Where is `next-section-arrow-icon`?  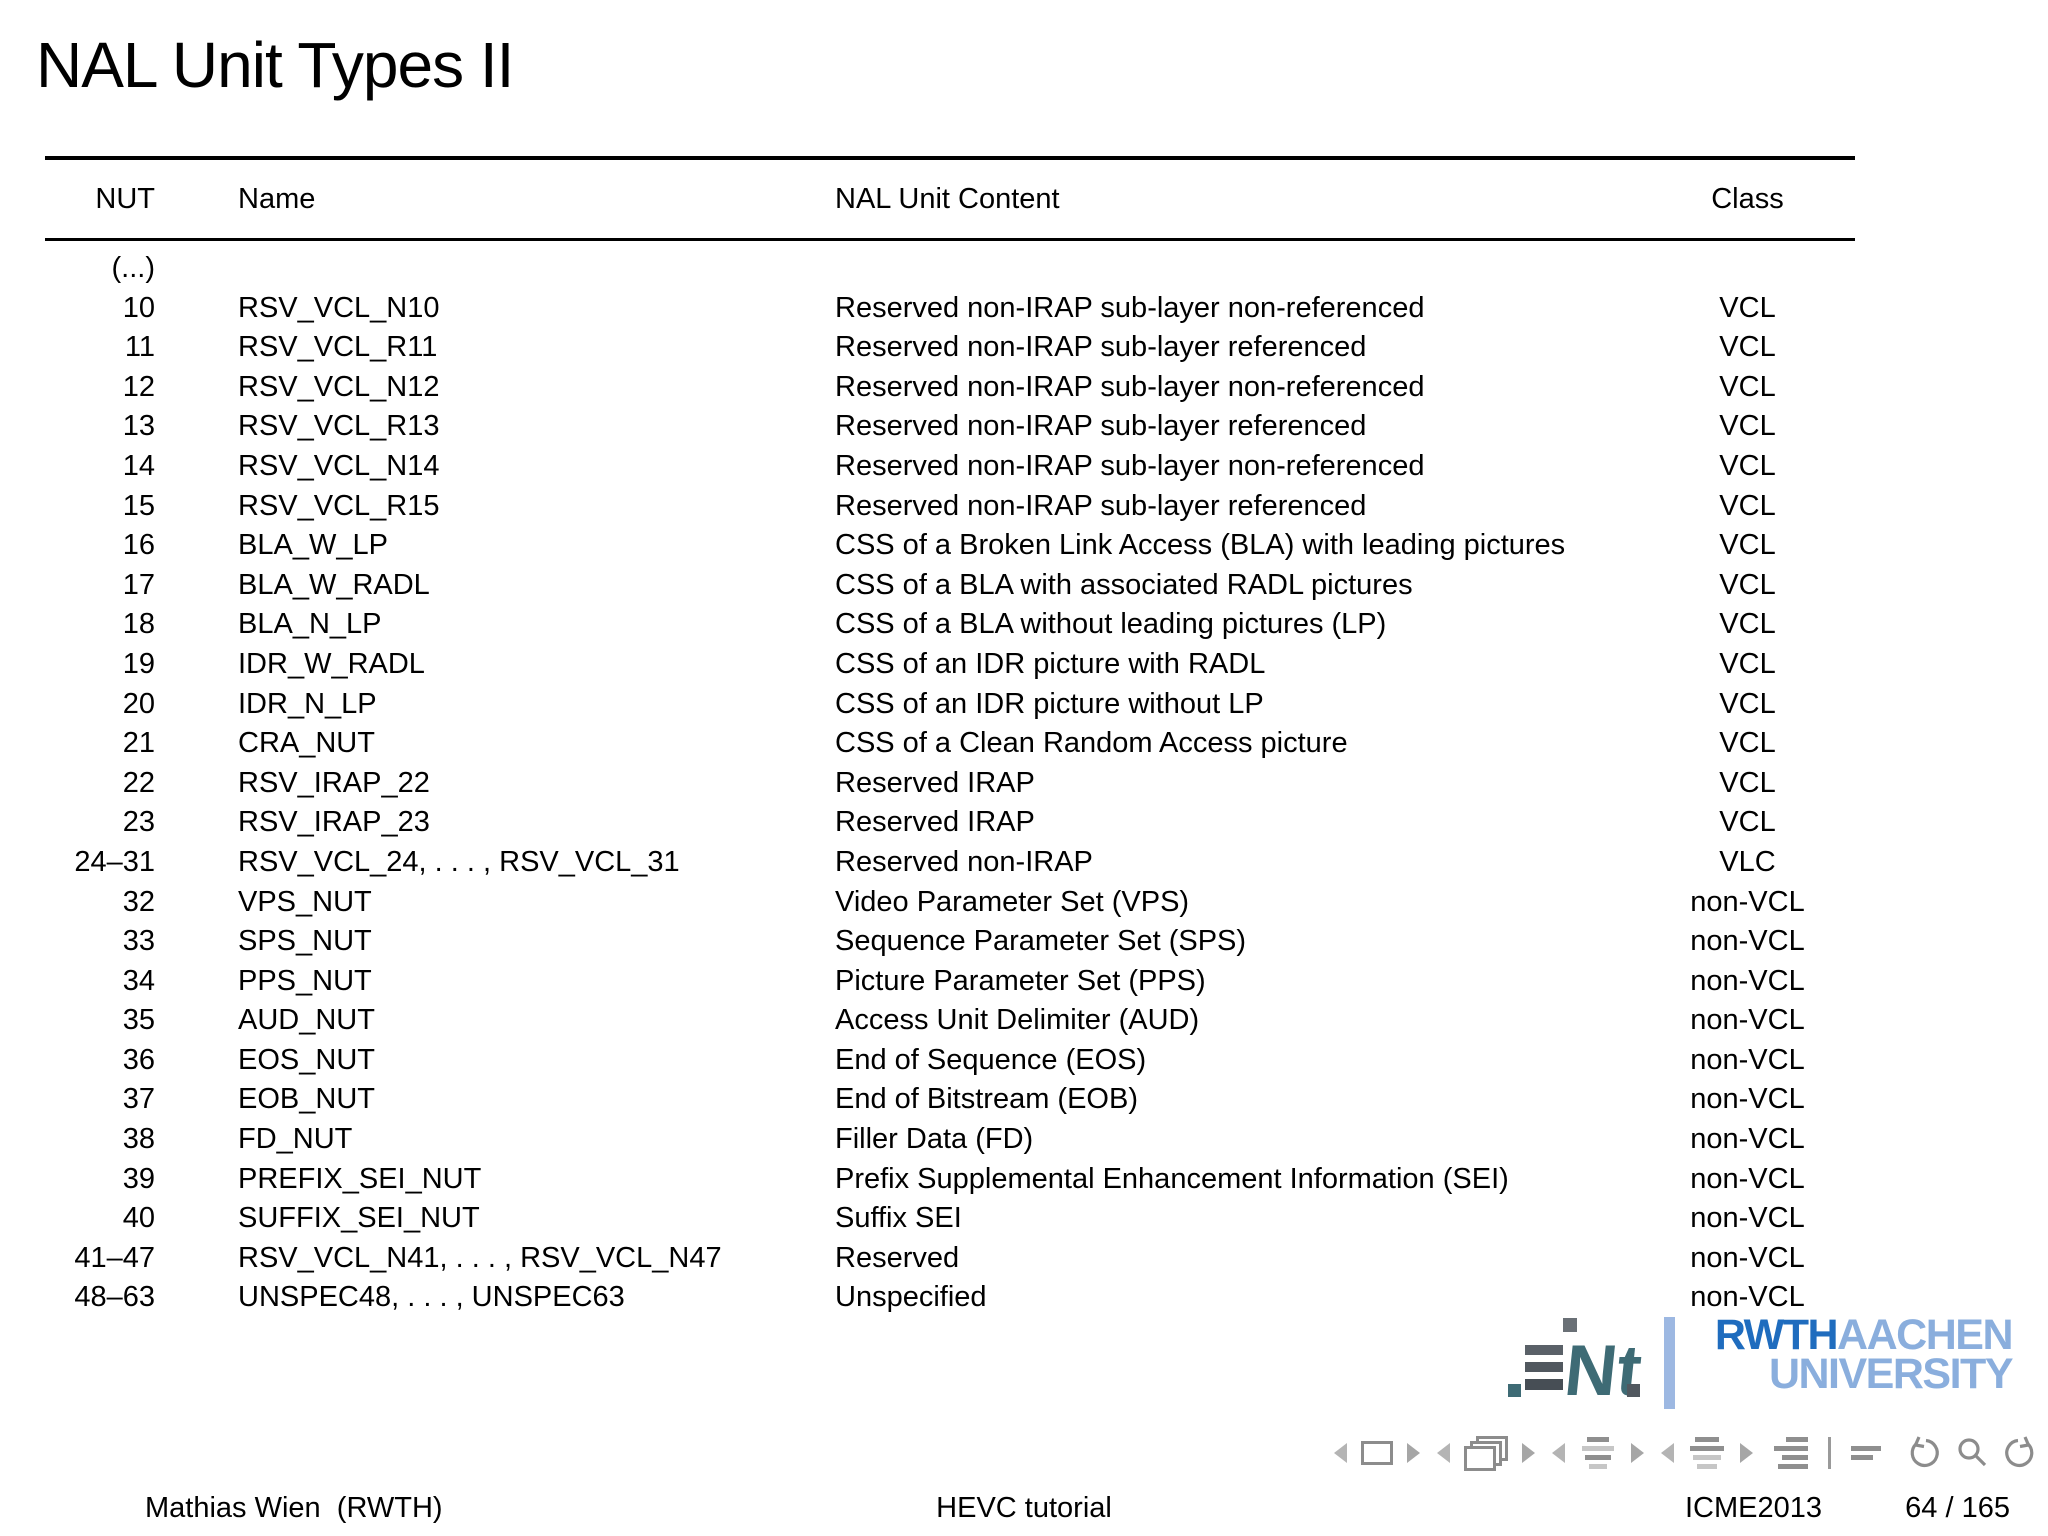
next-section-arrow-icon is located at coordinates (1746, 1453).